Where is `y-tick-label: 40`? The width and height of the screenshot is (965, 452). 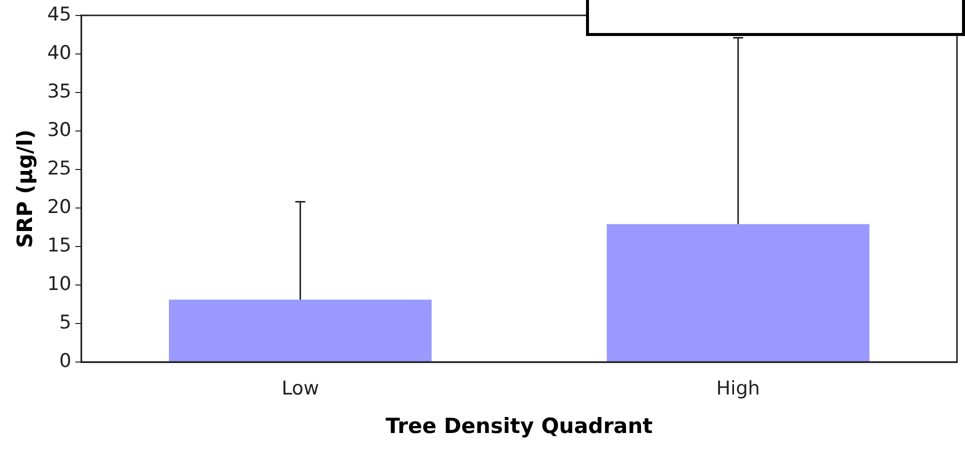 y-tick-label: 40 is located at coordinates (59, 53).